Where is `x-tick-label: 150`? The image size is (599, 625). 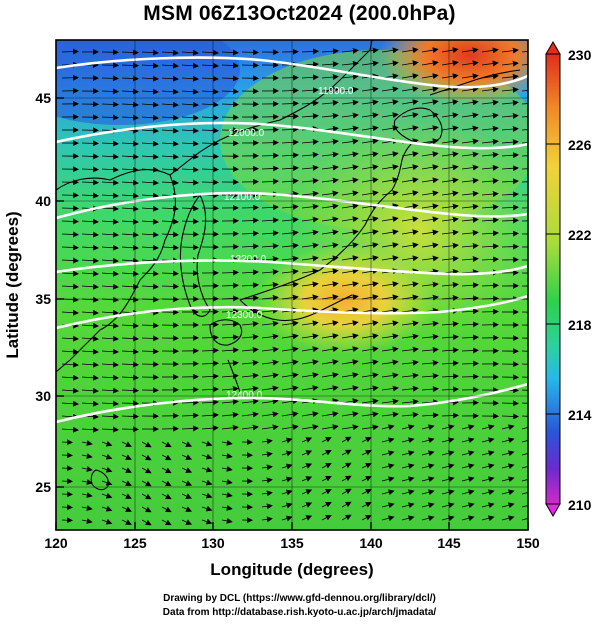
x-tick-label: 150 is located at coordinates (528, 543).